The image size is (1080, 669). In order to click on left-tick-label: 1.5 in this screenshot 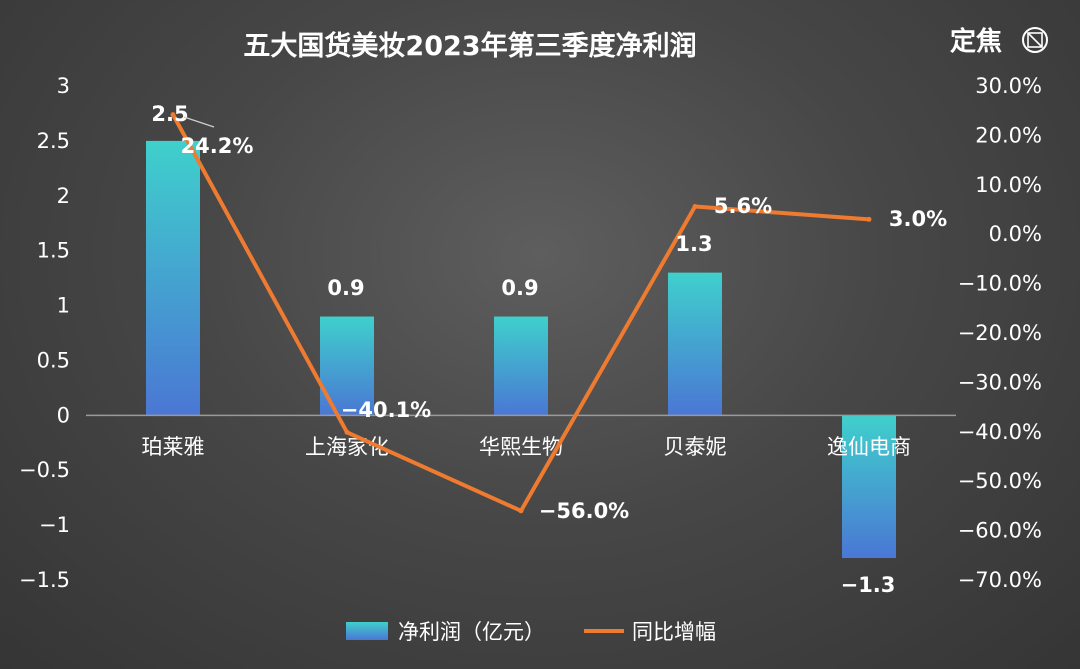, I will do `click(53, 251)`.